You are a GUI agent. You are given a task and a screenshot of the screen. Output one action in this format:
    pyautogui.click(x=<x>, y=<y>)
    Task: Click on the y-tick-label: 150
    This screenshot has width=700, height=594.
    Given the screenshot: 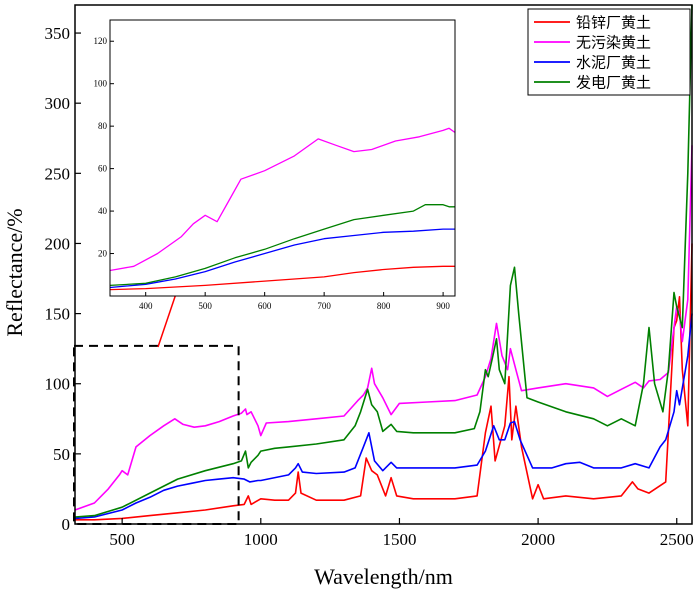 What is the action you would take?
    pyautogui.click(x=58, y=314)
    